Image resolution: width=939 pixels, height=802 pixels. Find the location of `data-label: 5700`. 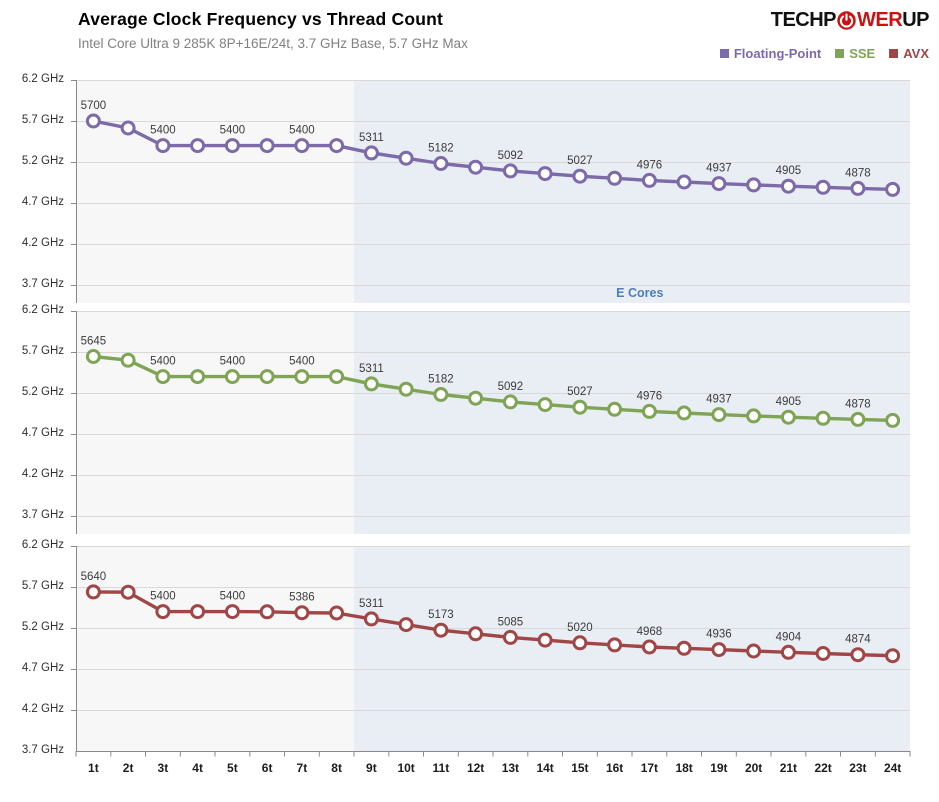

data-label: 5700 is located at coordinates (94, 106).